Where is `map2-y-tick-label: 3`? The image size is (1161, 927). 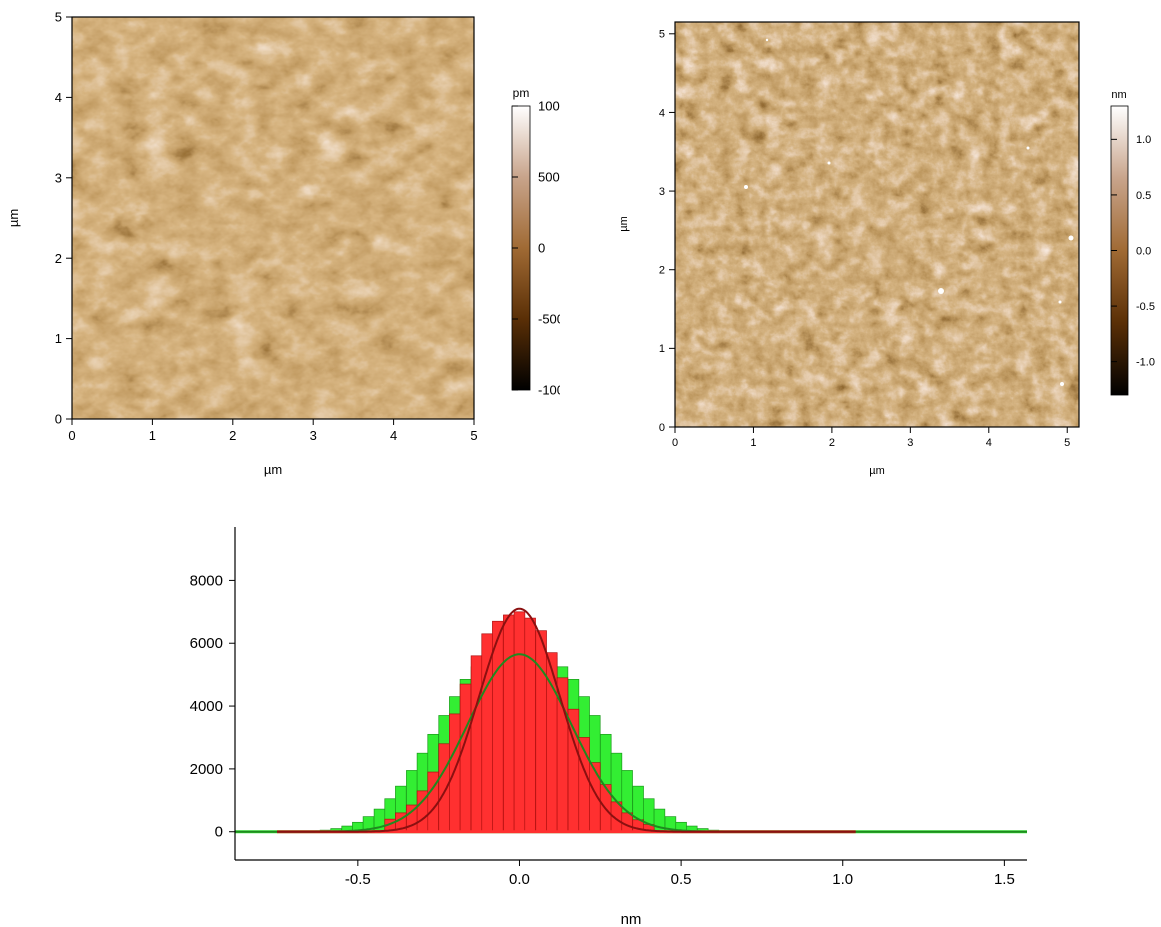
map2-y-tick-label: 3 is located at coordinates (662, 192).